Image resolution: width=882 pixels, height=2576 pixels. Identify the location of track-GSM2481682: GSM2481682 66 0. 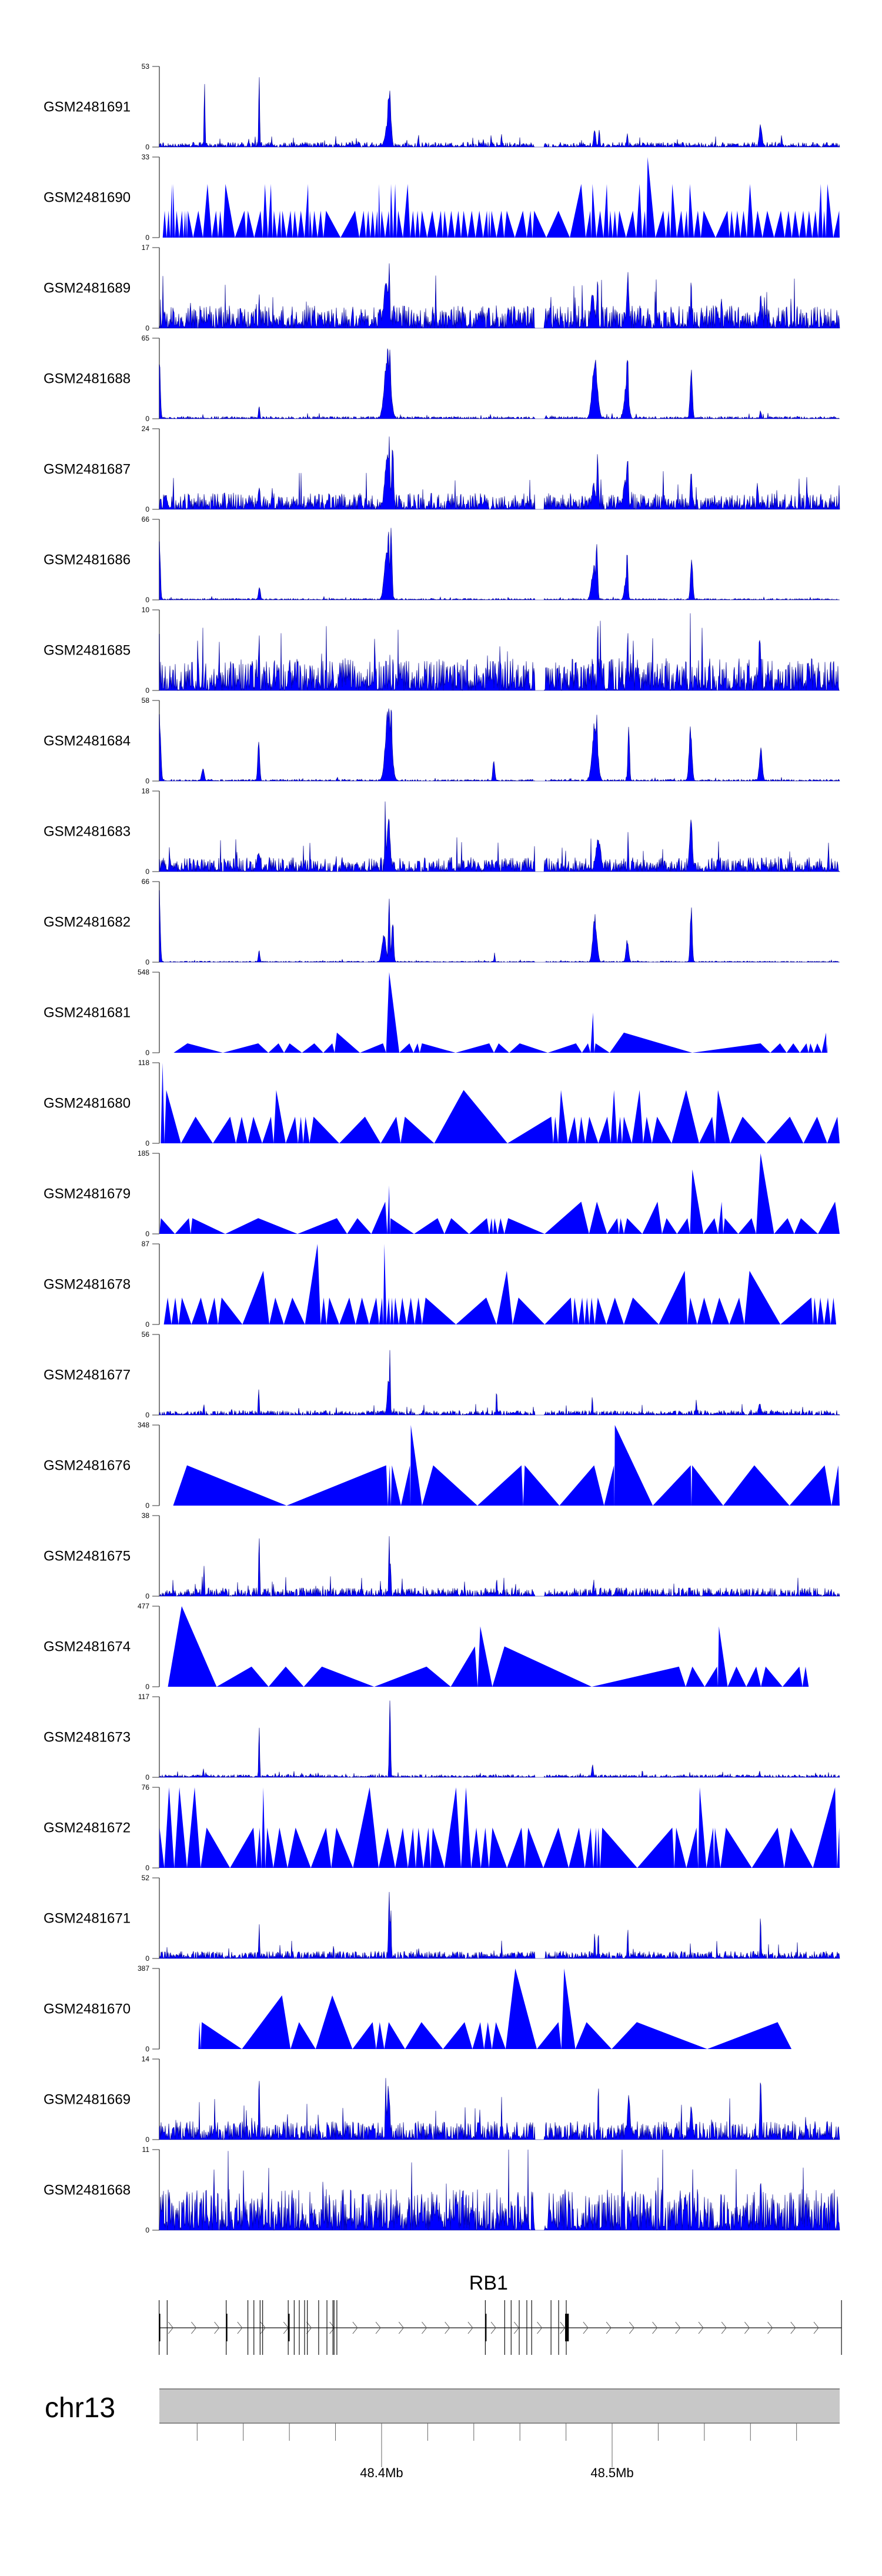
(442, 921).